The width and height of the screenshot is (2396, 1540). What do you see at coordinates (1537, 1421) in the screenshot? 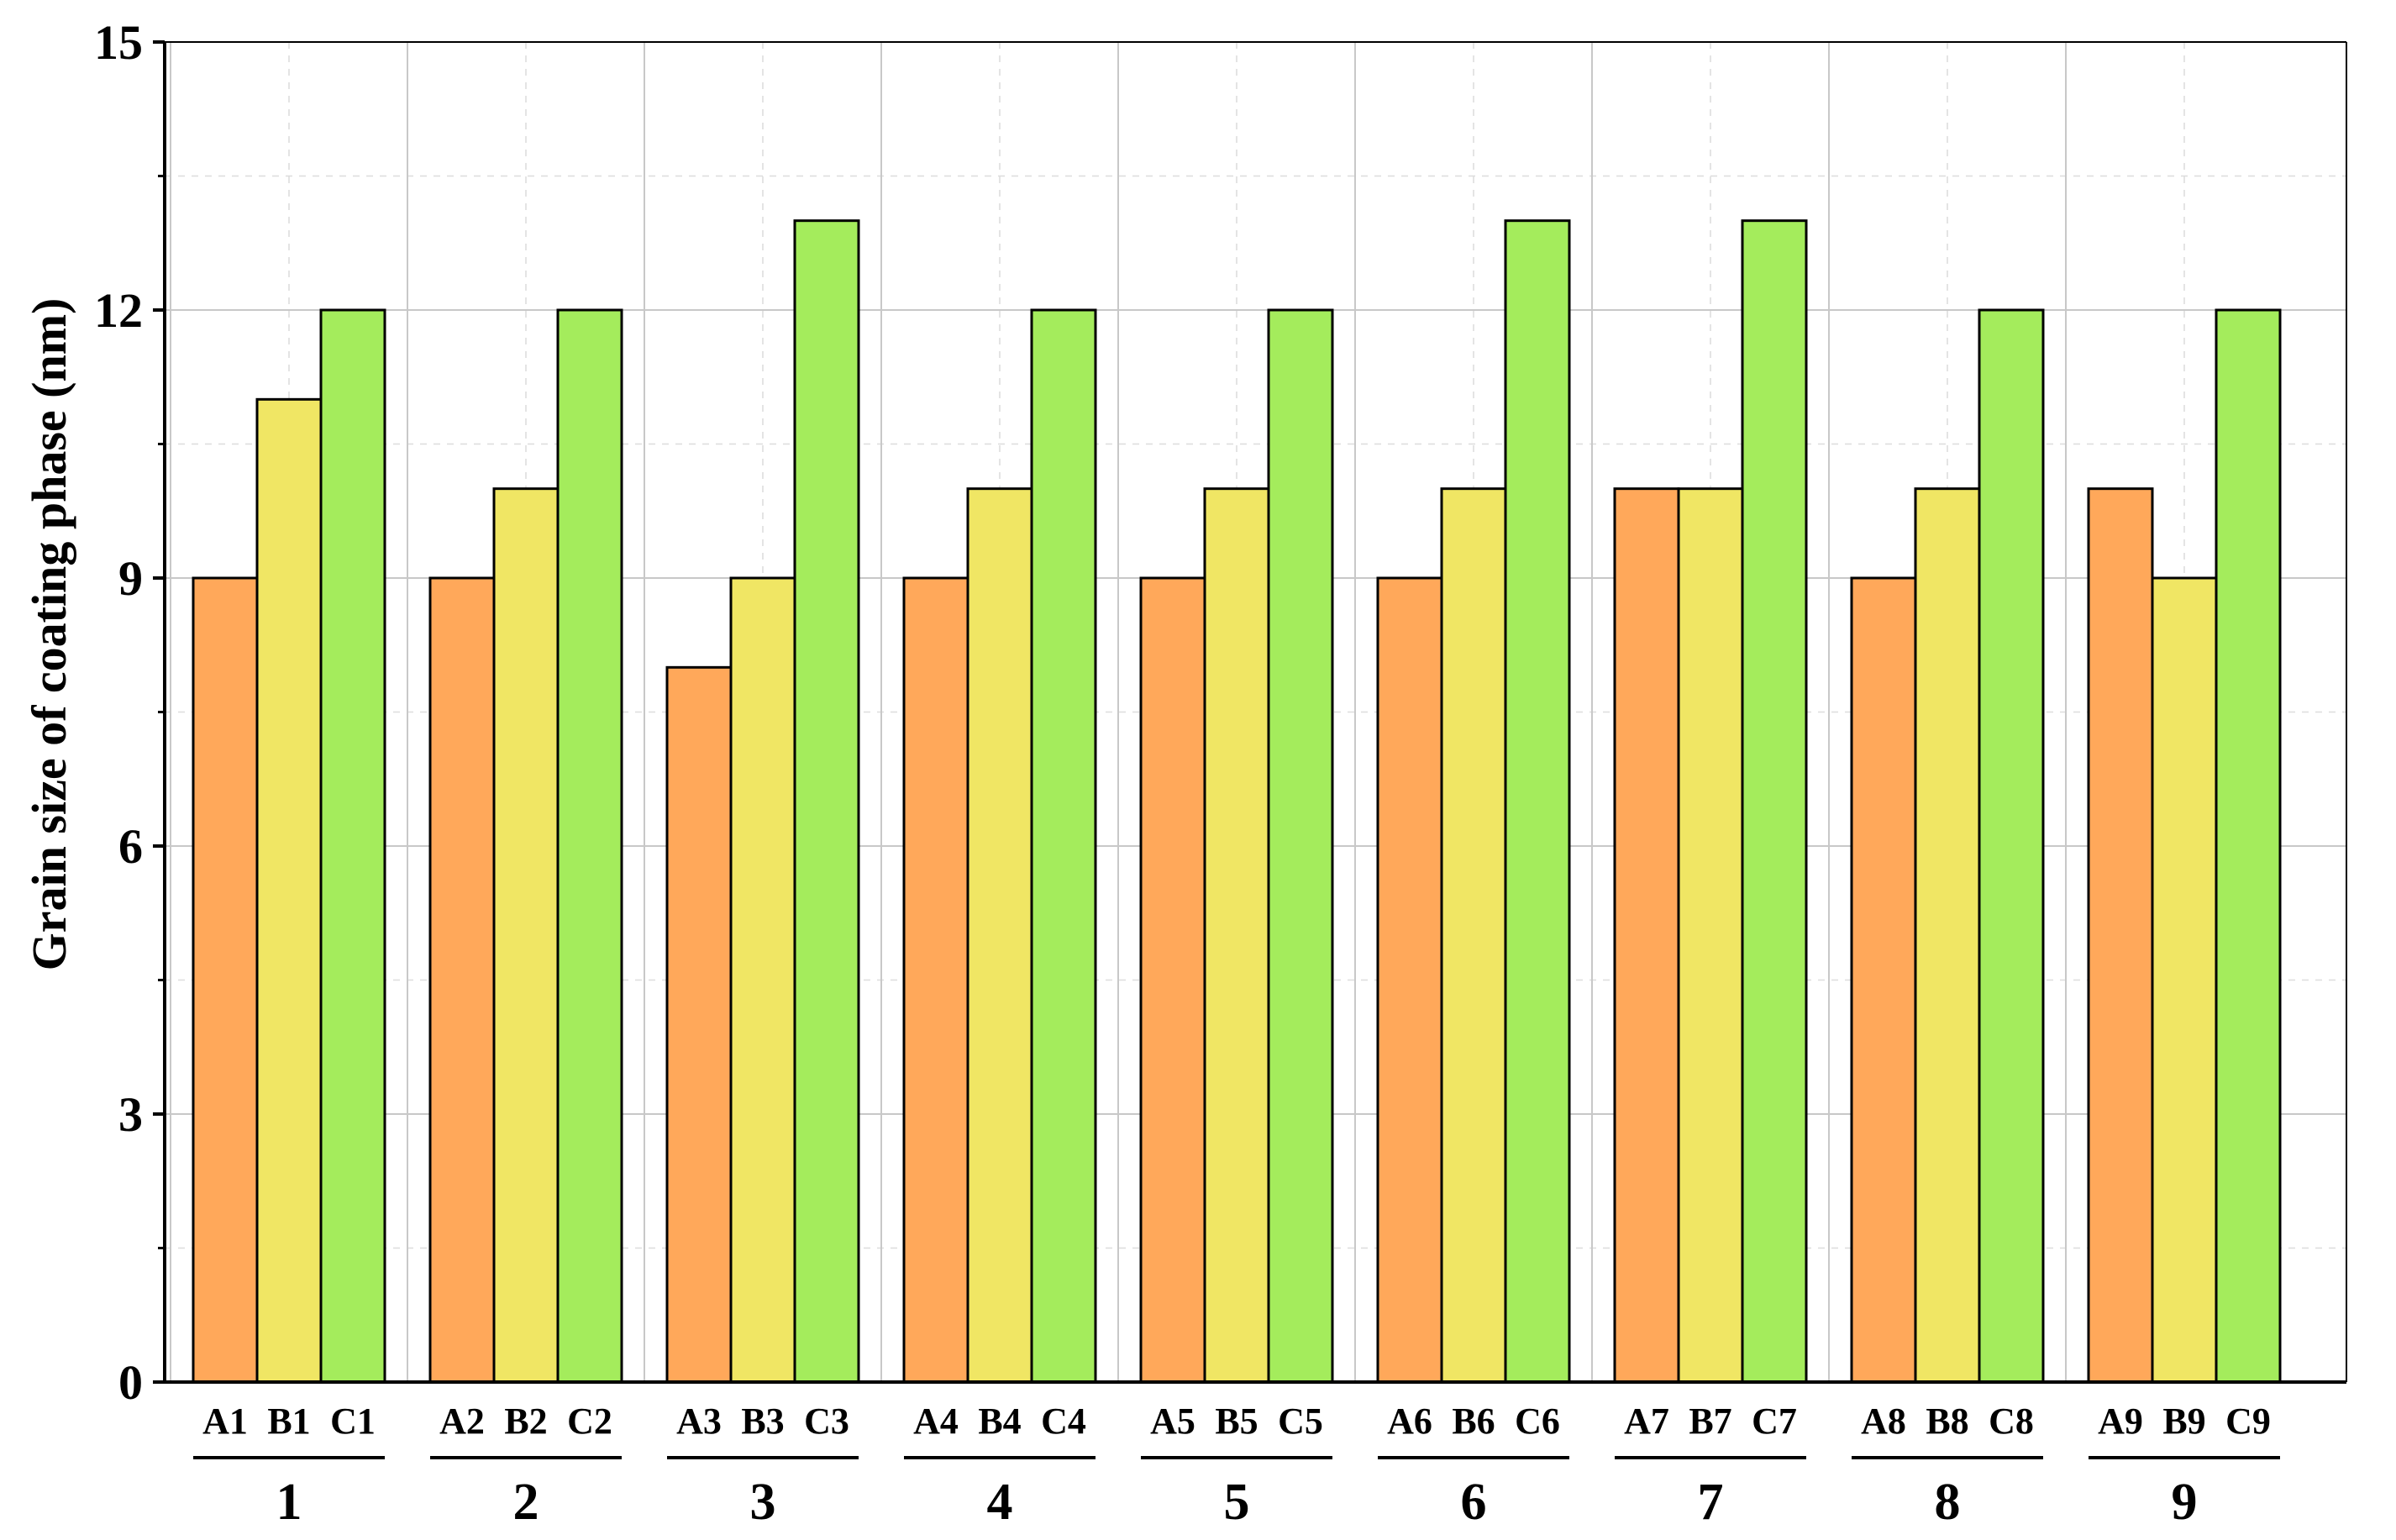
I see `bar-label-c6: C6` at bounding box center [1537, 1421].